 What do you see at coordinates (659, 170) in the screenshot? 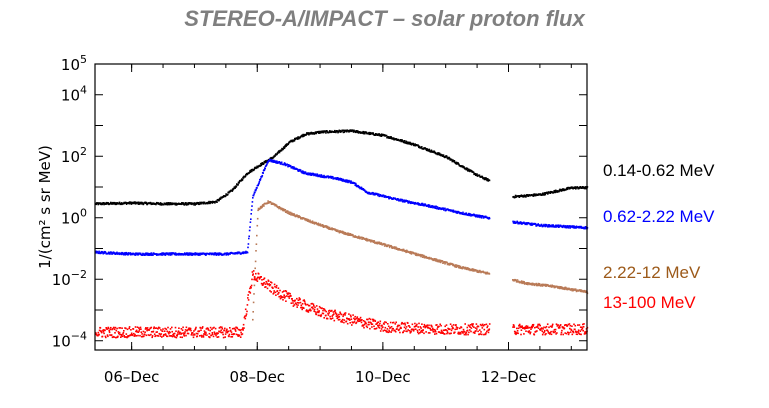
I see `legend-label-0: 0.14-0.62 MeV` at bounding box center [659, 170].